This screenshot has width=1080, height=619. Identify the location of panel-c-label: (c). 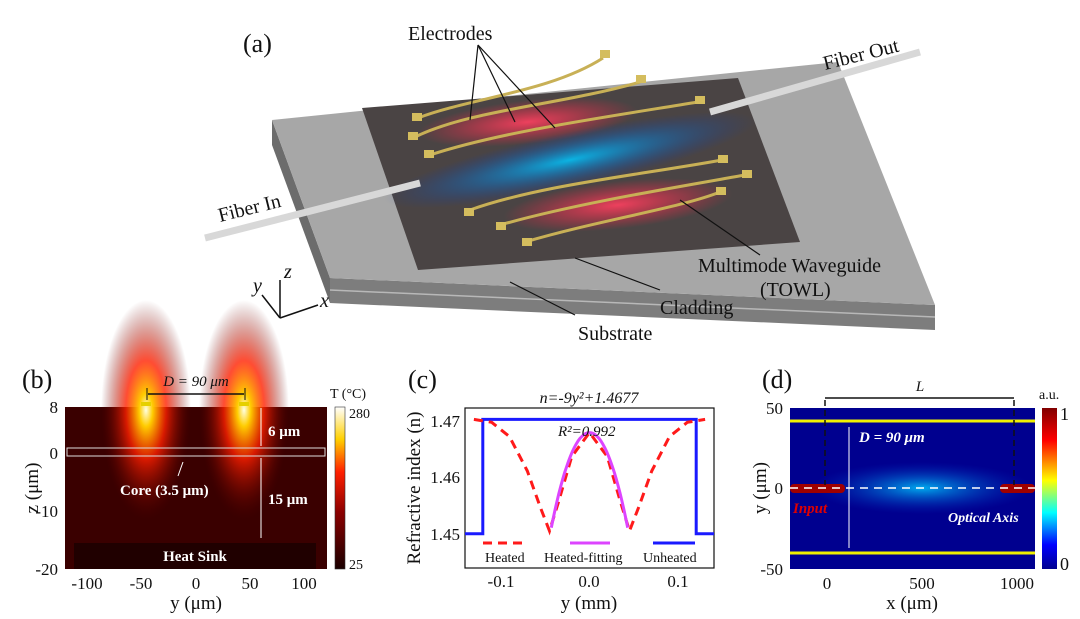
(422, 379).